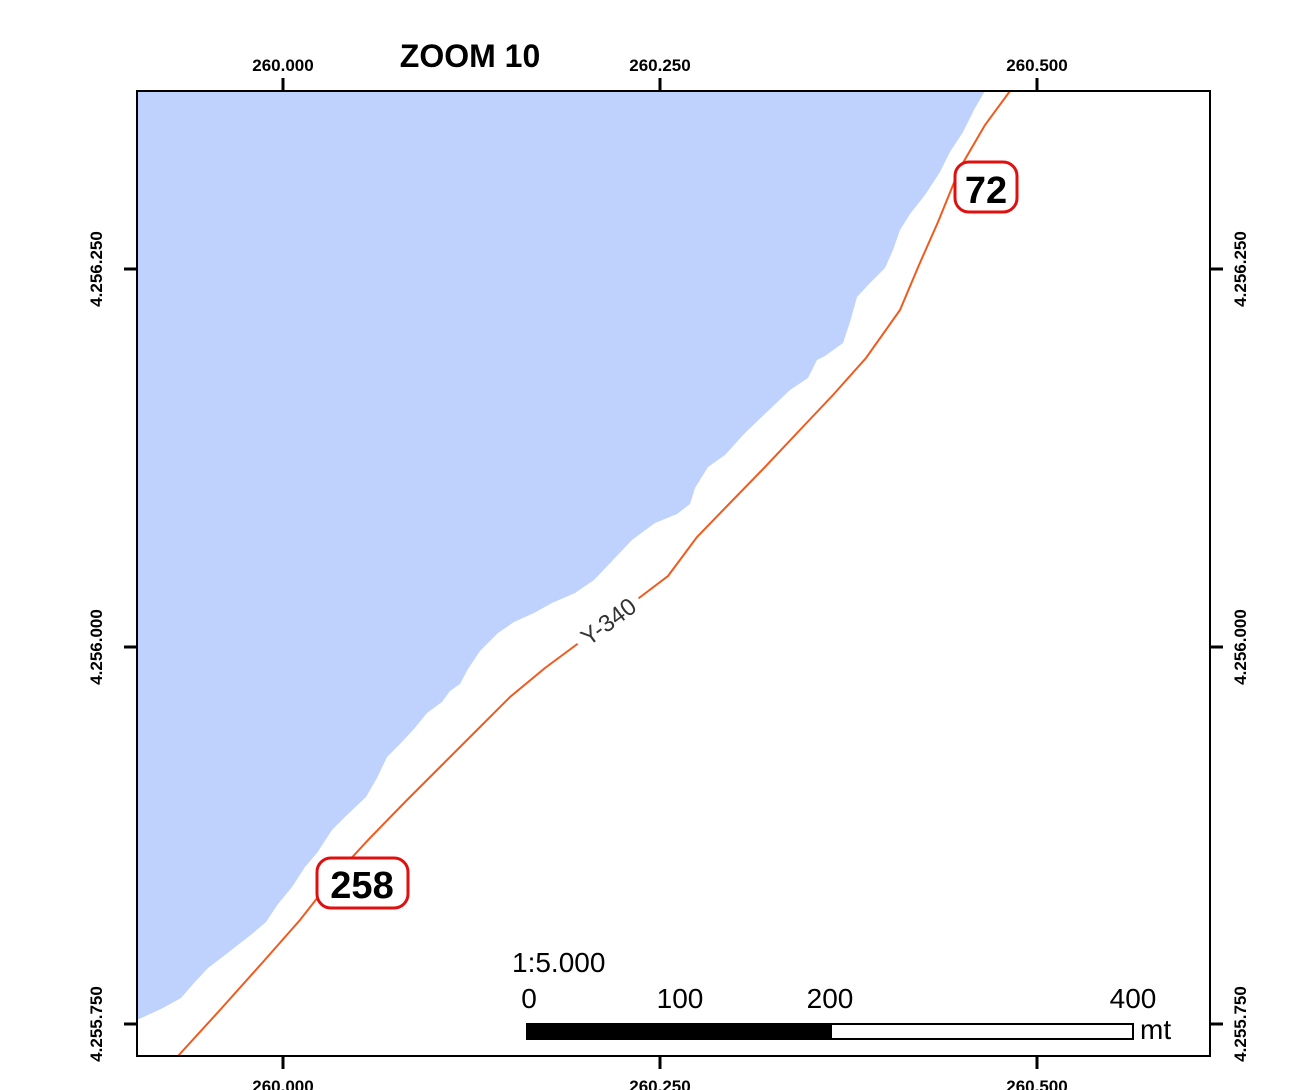 The image size is (1313, 1090). Describe the element at coordinates (1155, 1029) in the screenshot. I see `scale-unit: mt` at that location.